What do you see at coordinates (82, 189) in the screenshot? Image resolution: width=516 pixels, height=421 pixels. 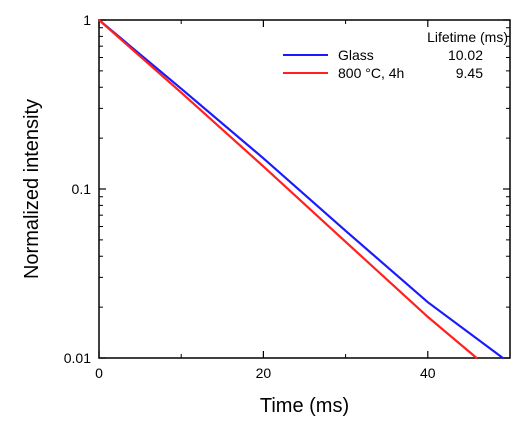 I see `y-tick-label: 0.1` at bounding box center [82, 189].